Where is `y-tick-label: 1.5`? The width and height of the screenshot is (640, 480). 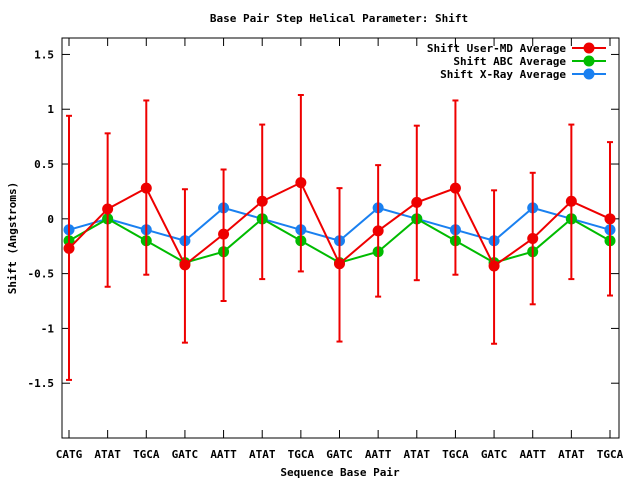 y-tick-label: 1.5 is located at coordinates (44, 54).